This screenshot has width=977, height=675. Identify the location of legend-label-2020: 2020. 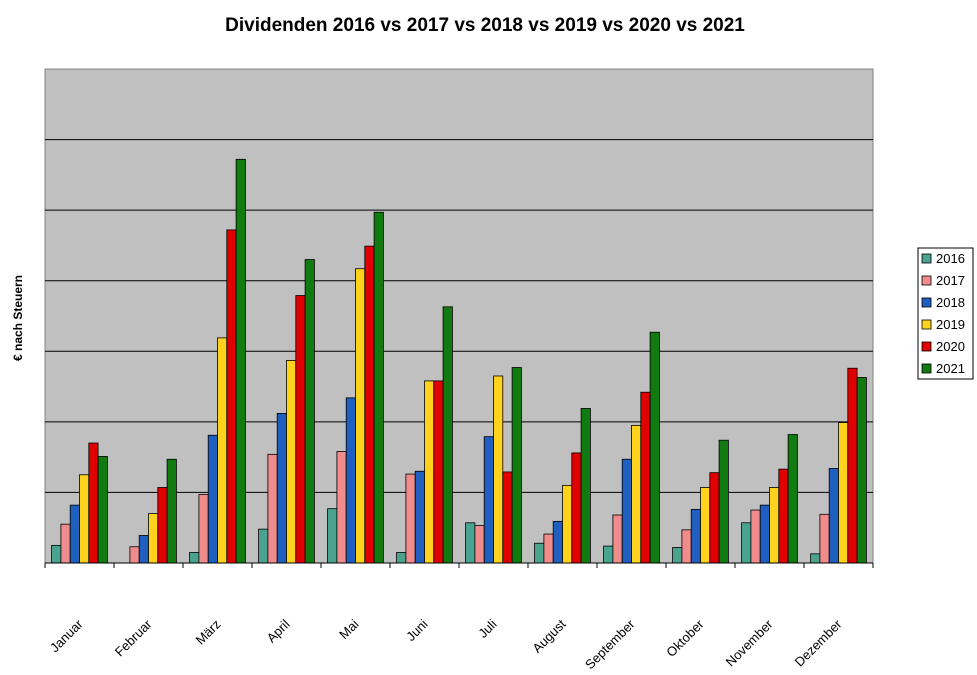
(950, 346).